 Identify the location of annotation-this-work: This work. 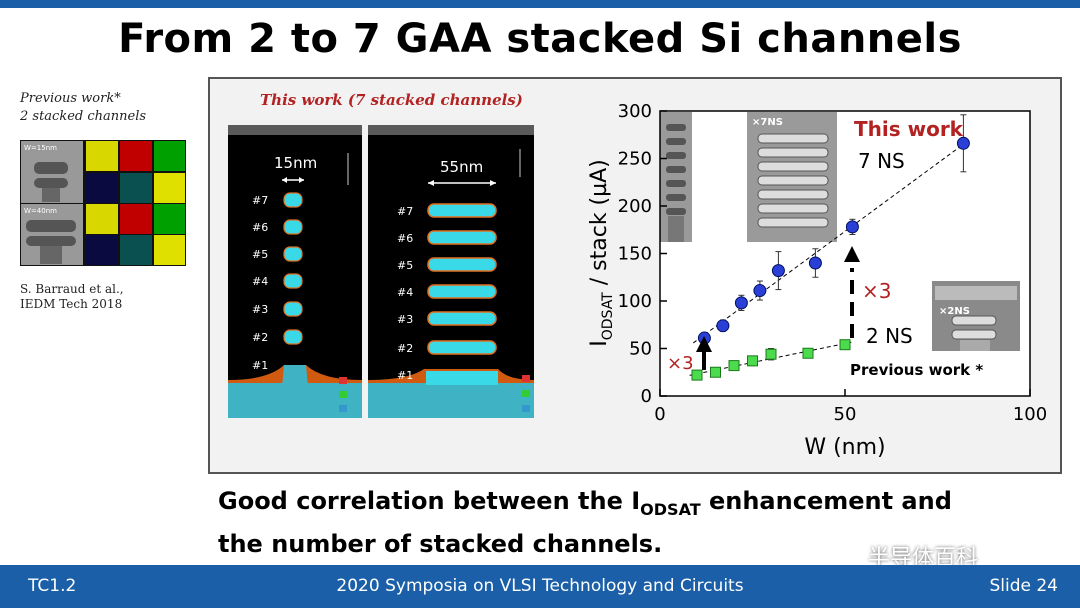
(909, 129).